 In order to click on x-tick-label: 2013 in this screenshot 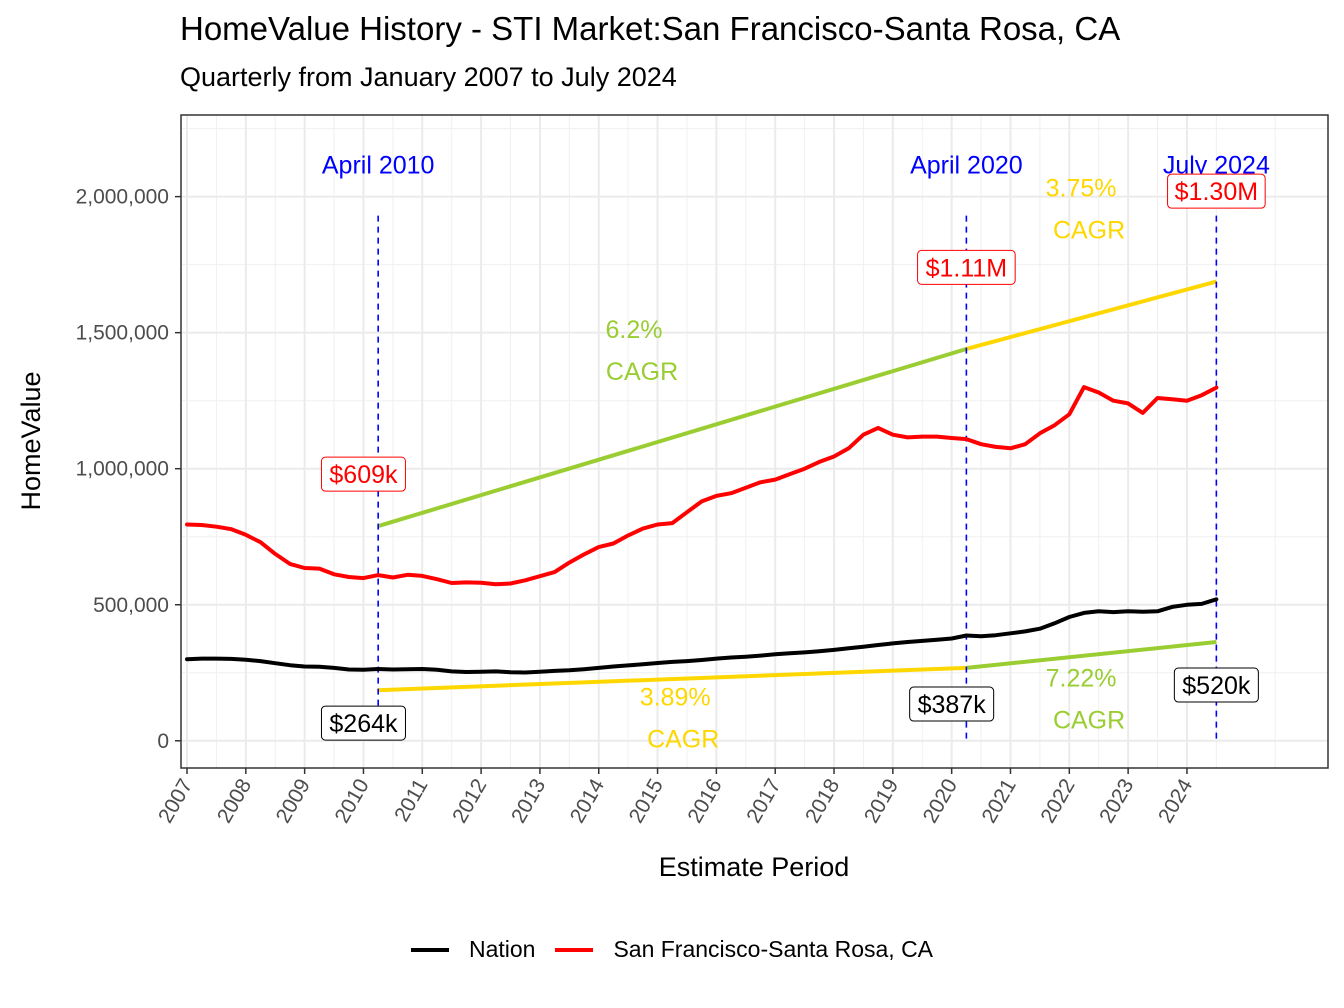, I will do `click(528, 801)`.